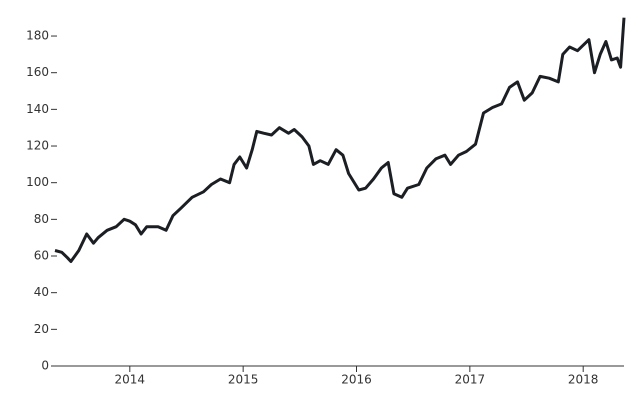  Describe the element at coordinates (583, 380) in the screenshot. I see `x-tick-label: 2018` at that location.